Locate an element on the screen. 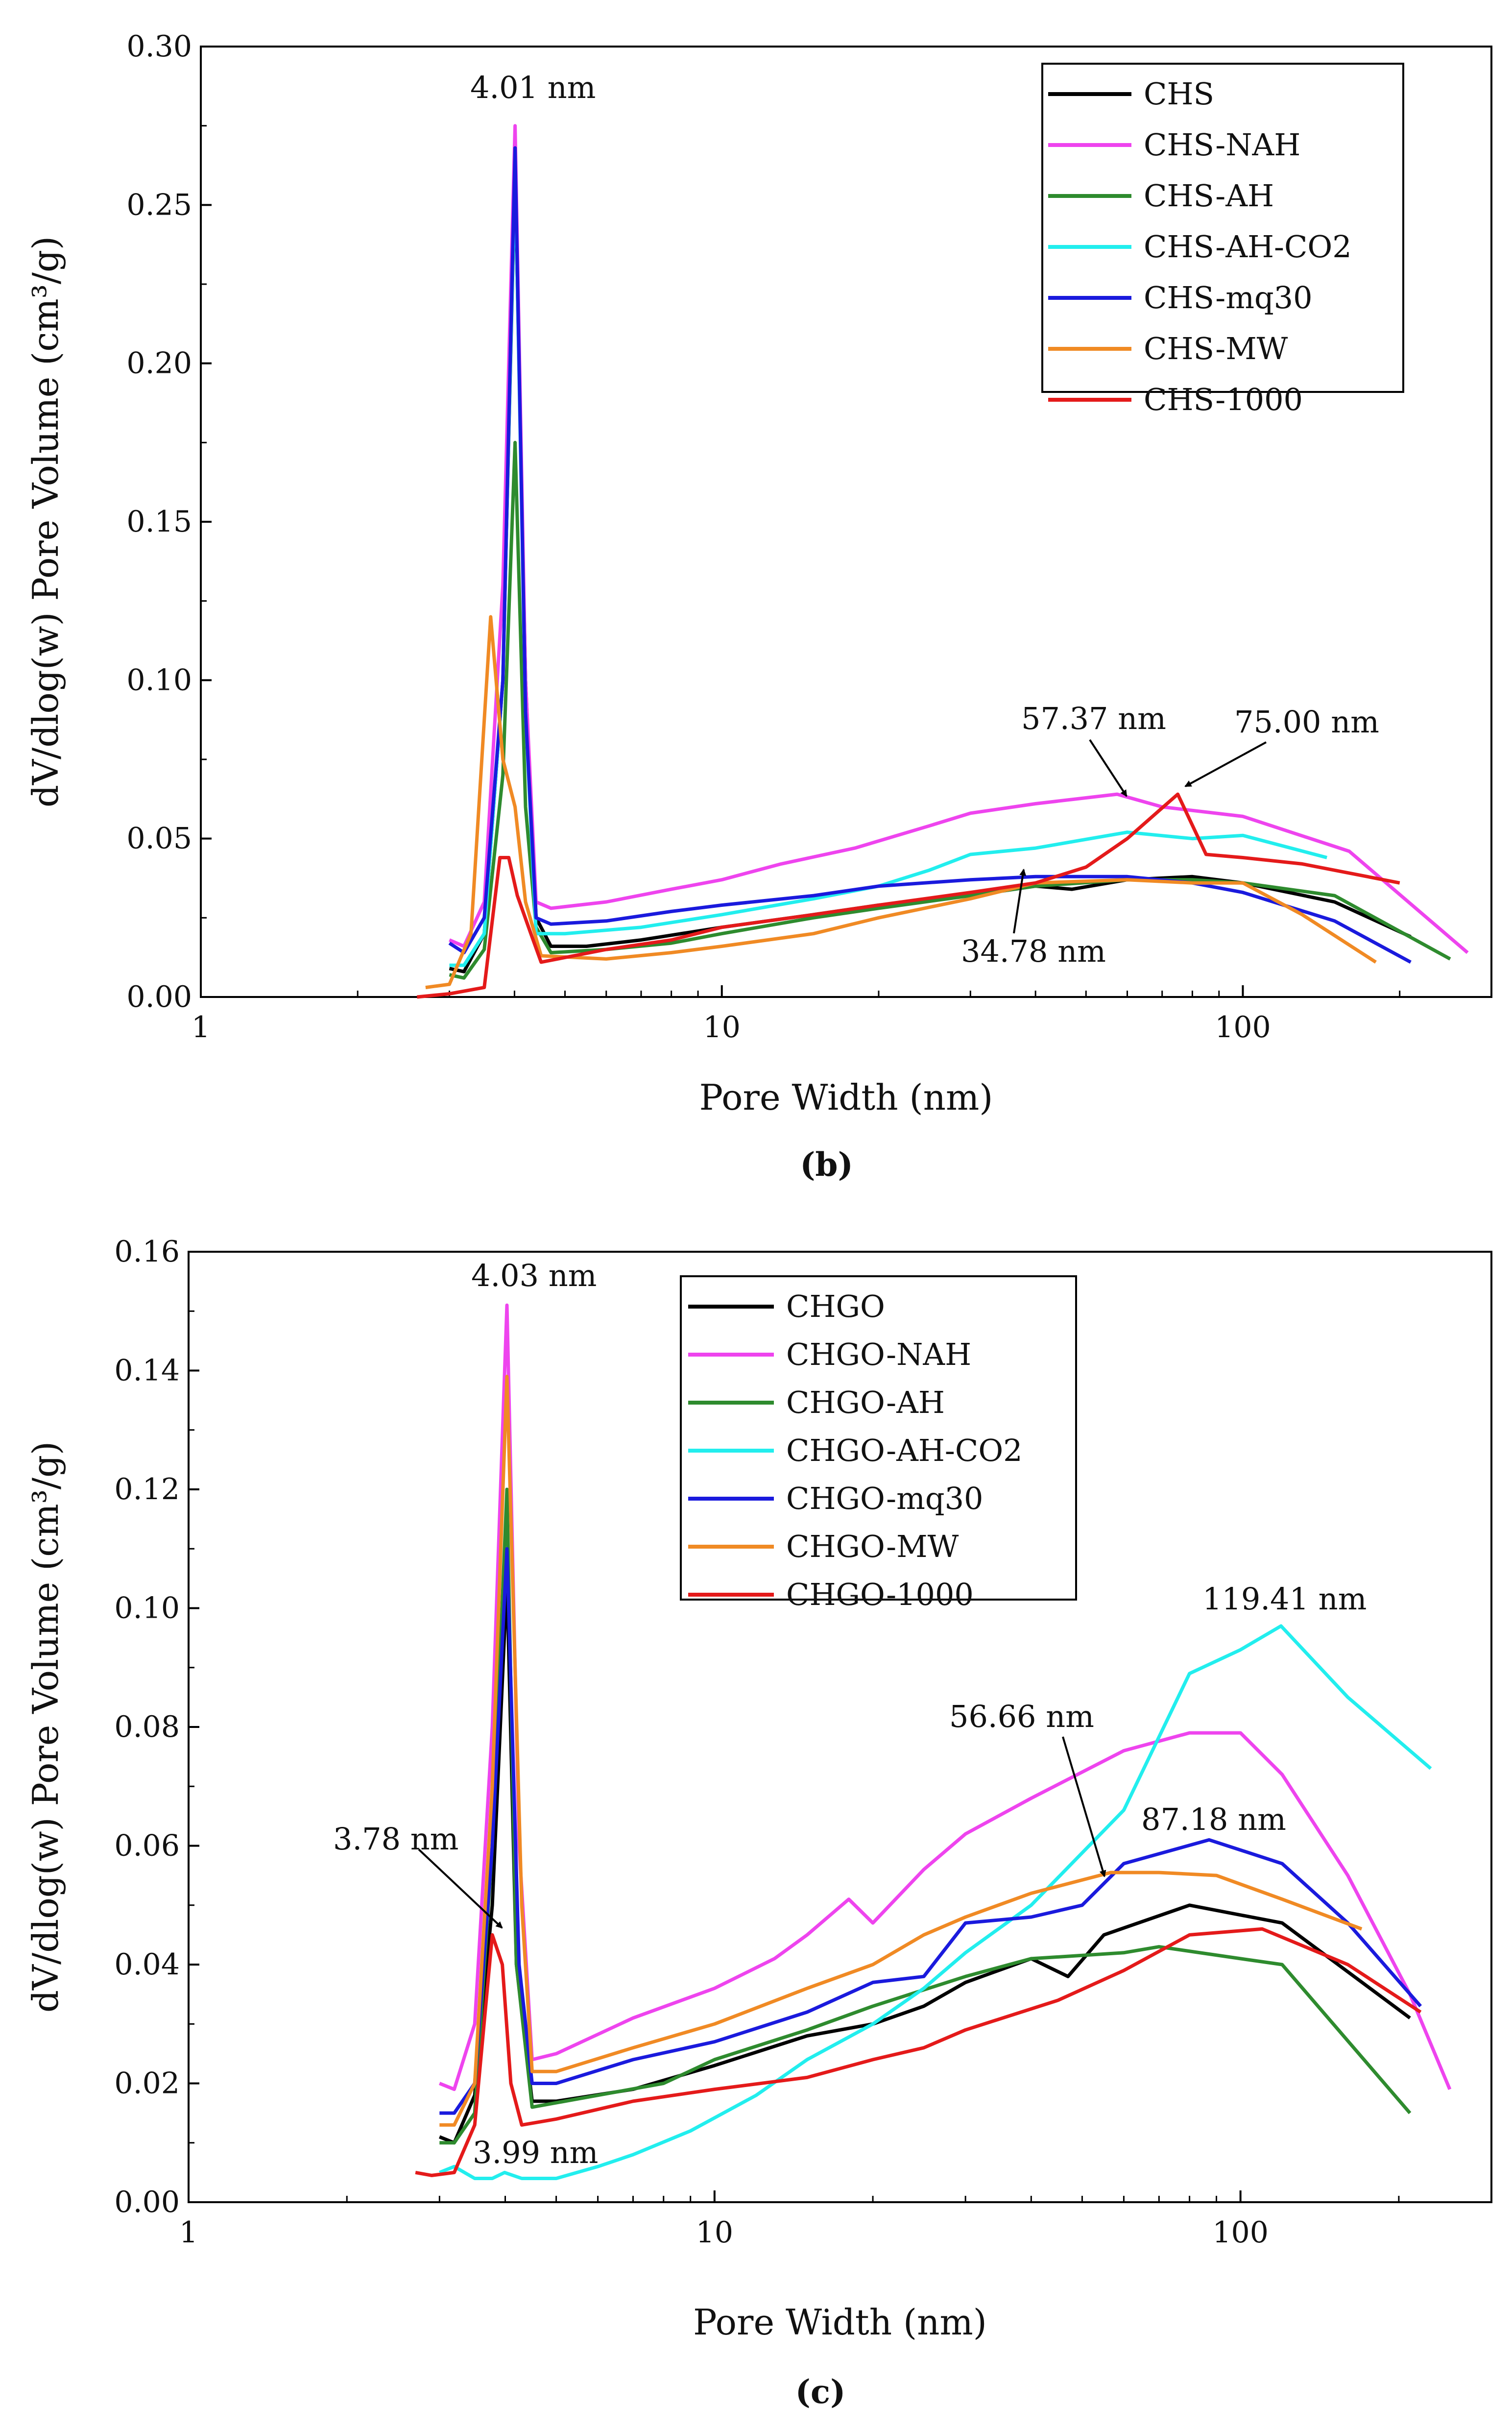 The image size is (1512, 2430). annotation-label: 119.41 nm is located at coordinates (1284, 1599).